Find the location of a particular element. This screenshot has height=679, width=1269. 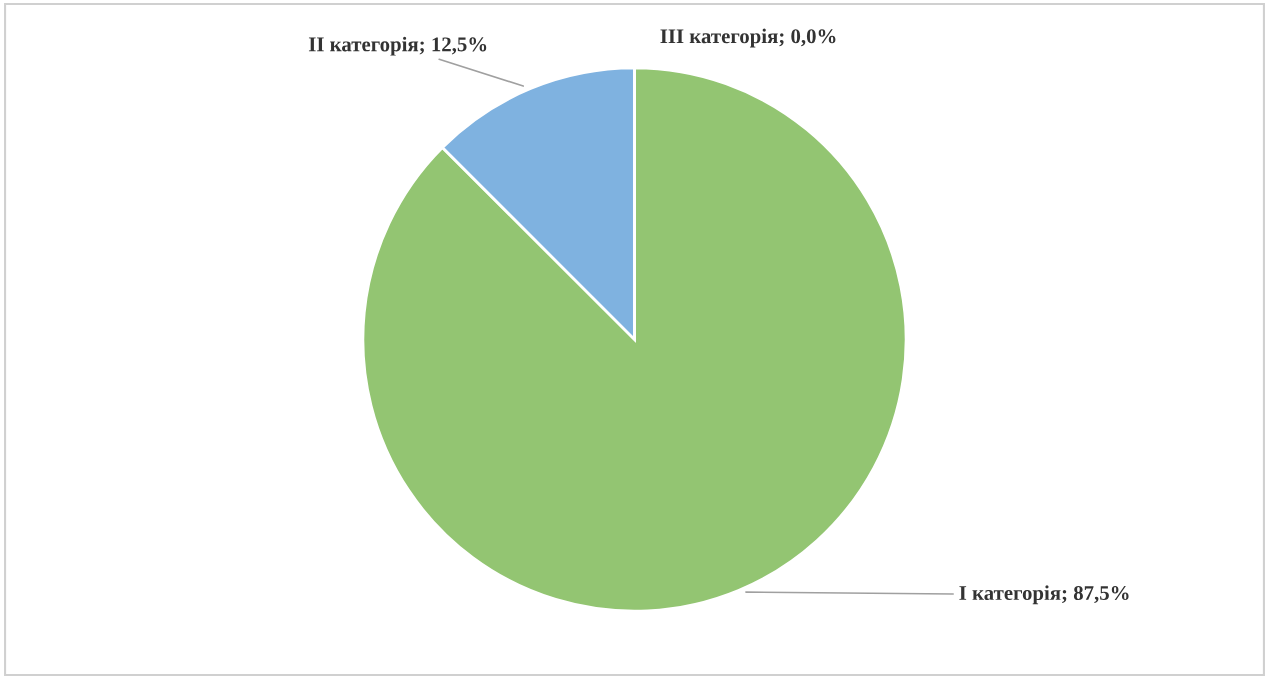

slice-label: II категорія; 12,5% is located at coordinates (397, 46).